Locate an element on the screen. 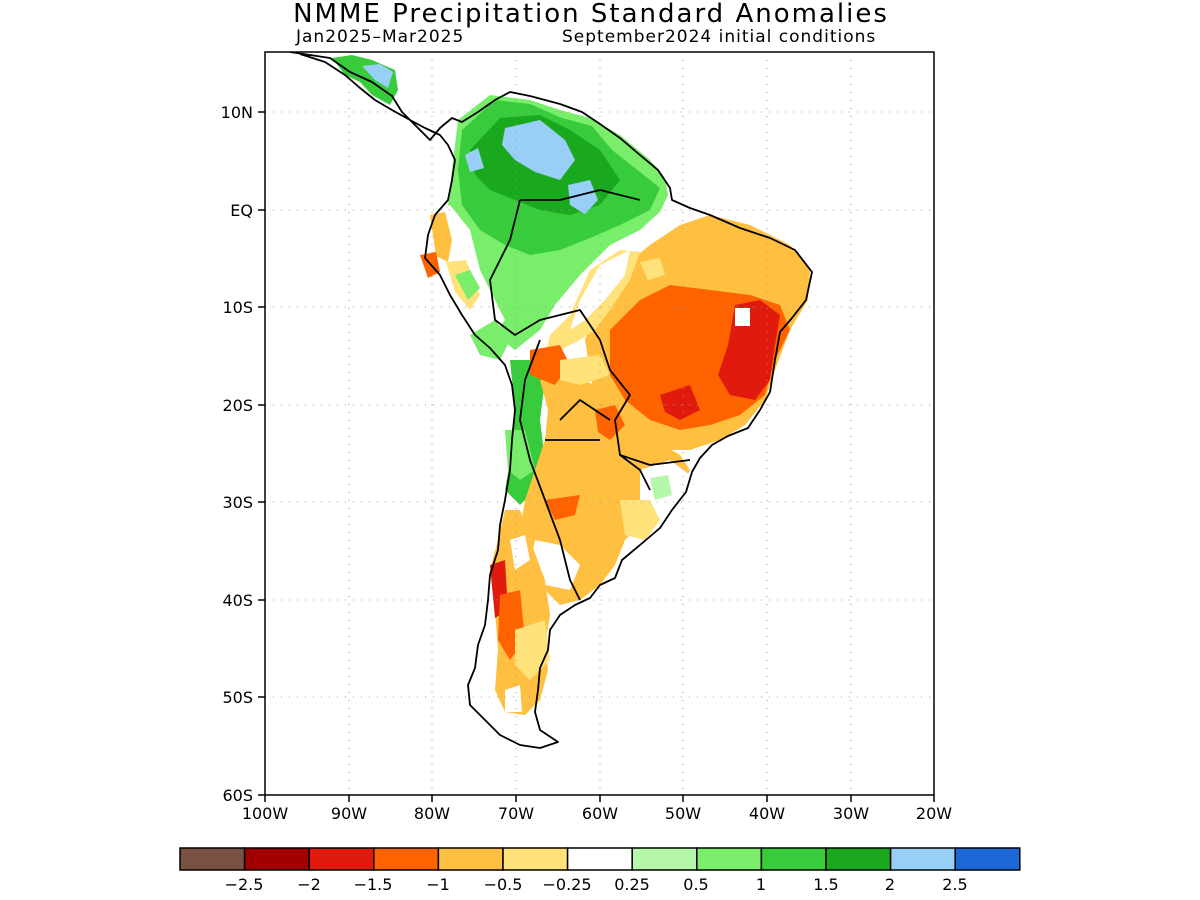  lon-label: 100W is located at coordinates (265, 813).